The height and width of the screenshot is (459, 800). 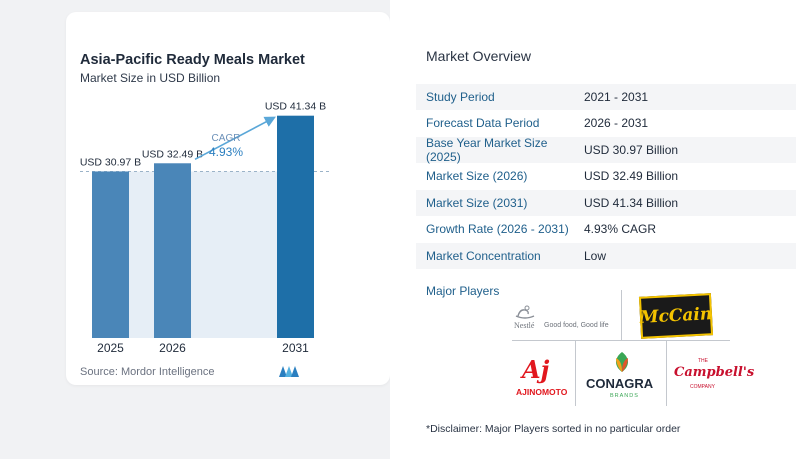 What do you see at coordinates (463, 291) in the screenshot?
I see `major-players-title: Major Players` at bounding box center [463, 291].